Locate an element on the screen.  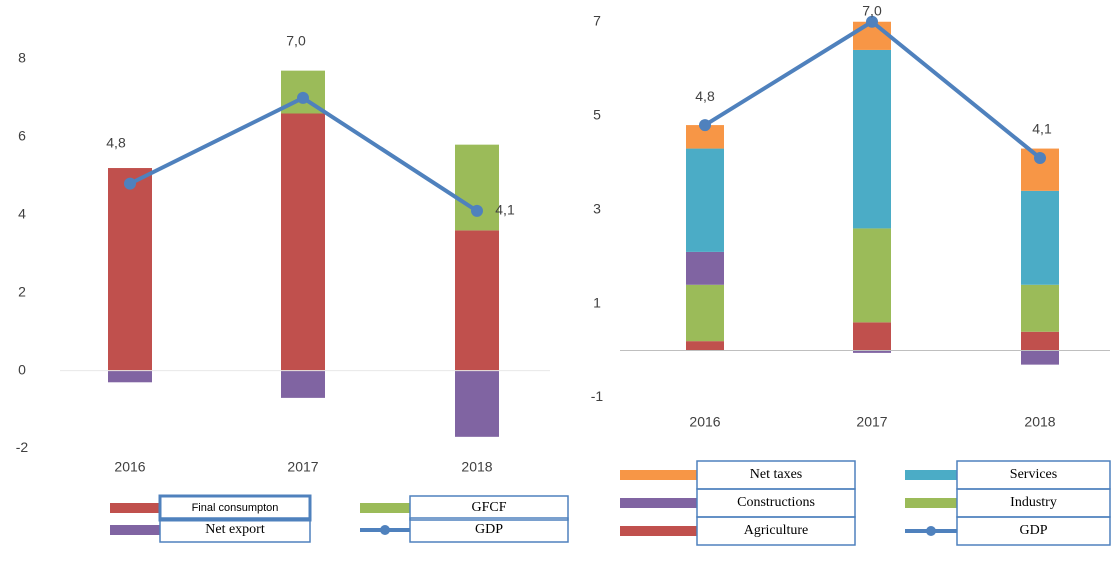
legend-label: Constructions is located at coordinates (776, 502).